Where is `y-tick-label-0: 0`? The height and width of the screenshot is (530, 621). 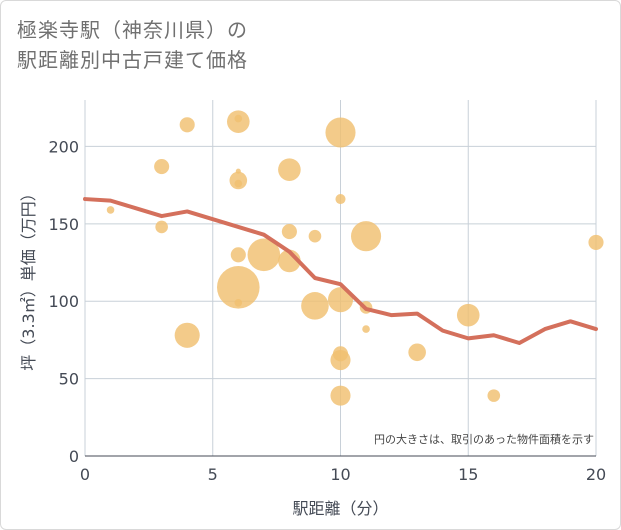 y-tick-label-0: 0 is located at coordinates (74, 456).